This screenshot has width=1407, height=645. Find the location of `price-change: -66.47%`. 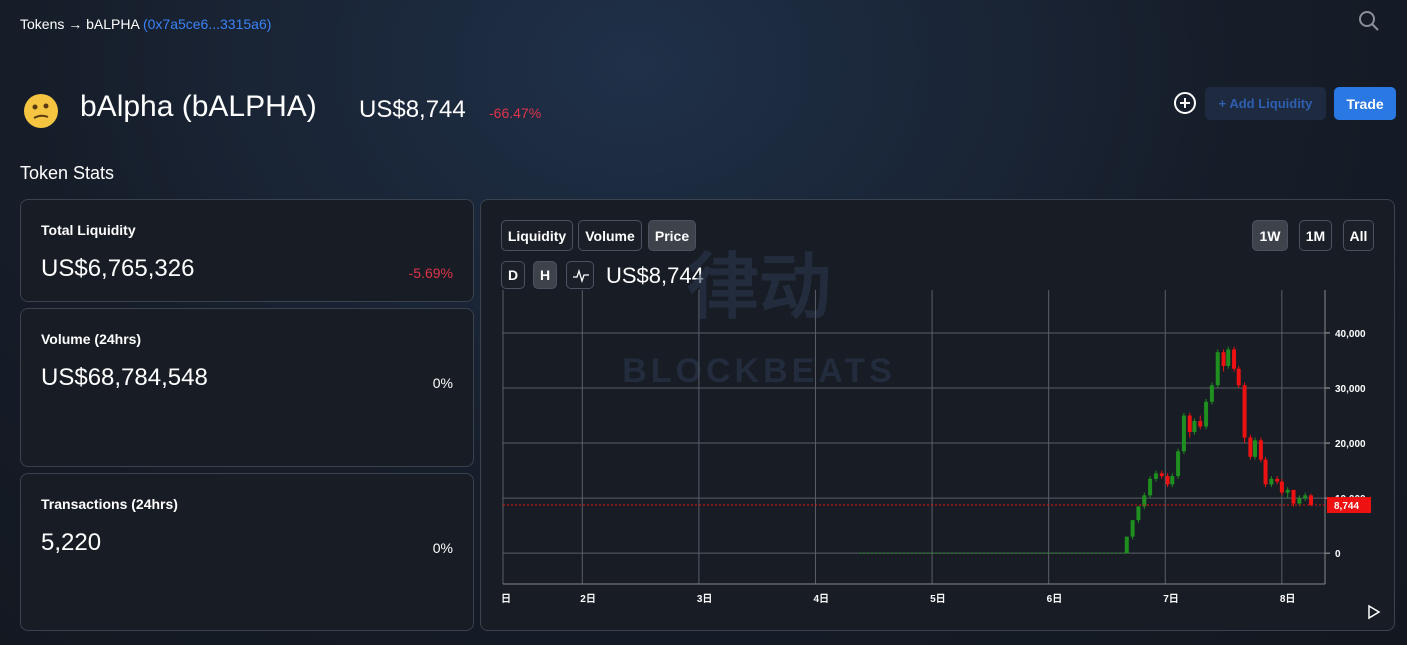

price-change: -66.47% is located at coordinates (515, 113).